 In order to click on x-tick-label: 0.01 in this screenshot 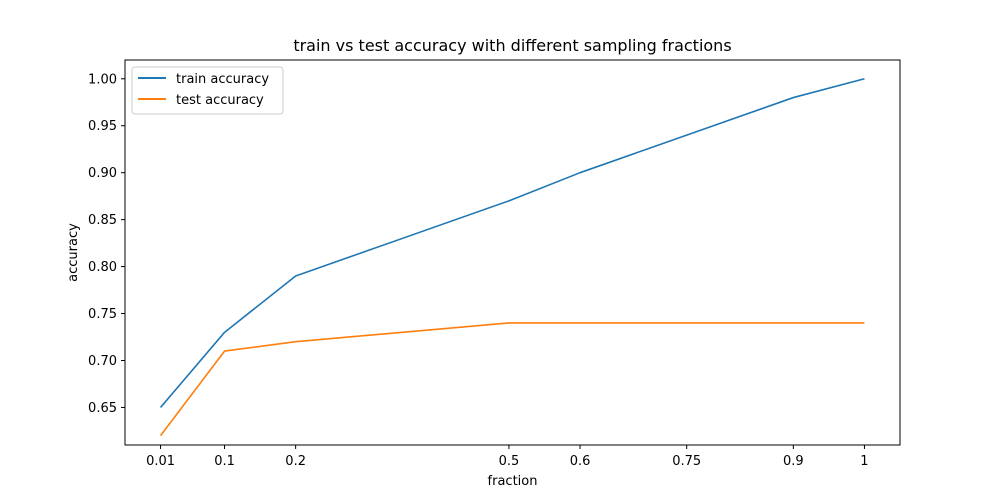, I will do `click(160, 461)`.